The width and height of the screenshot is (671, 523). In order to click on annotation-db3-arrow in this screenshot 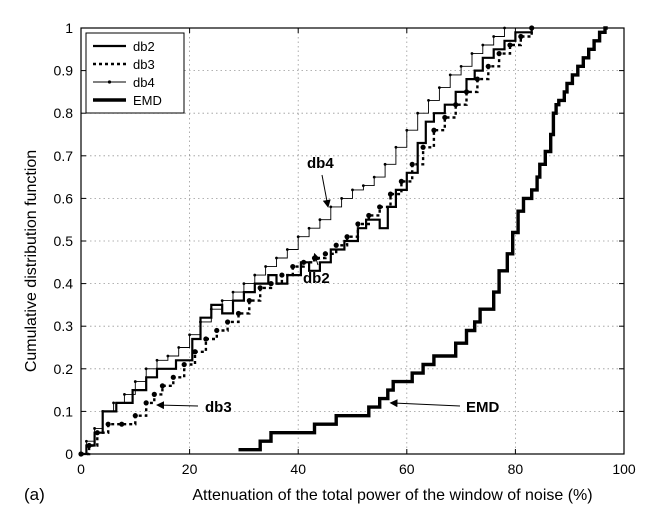, I will do `click(177, 405)`.